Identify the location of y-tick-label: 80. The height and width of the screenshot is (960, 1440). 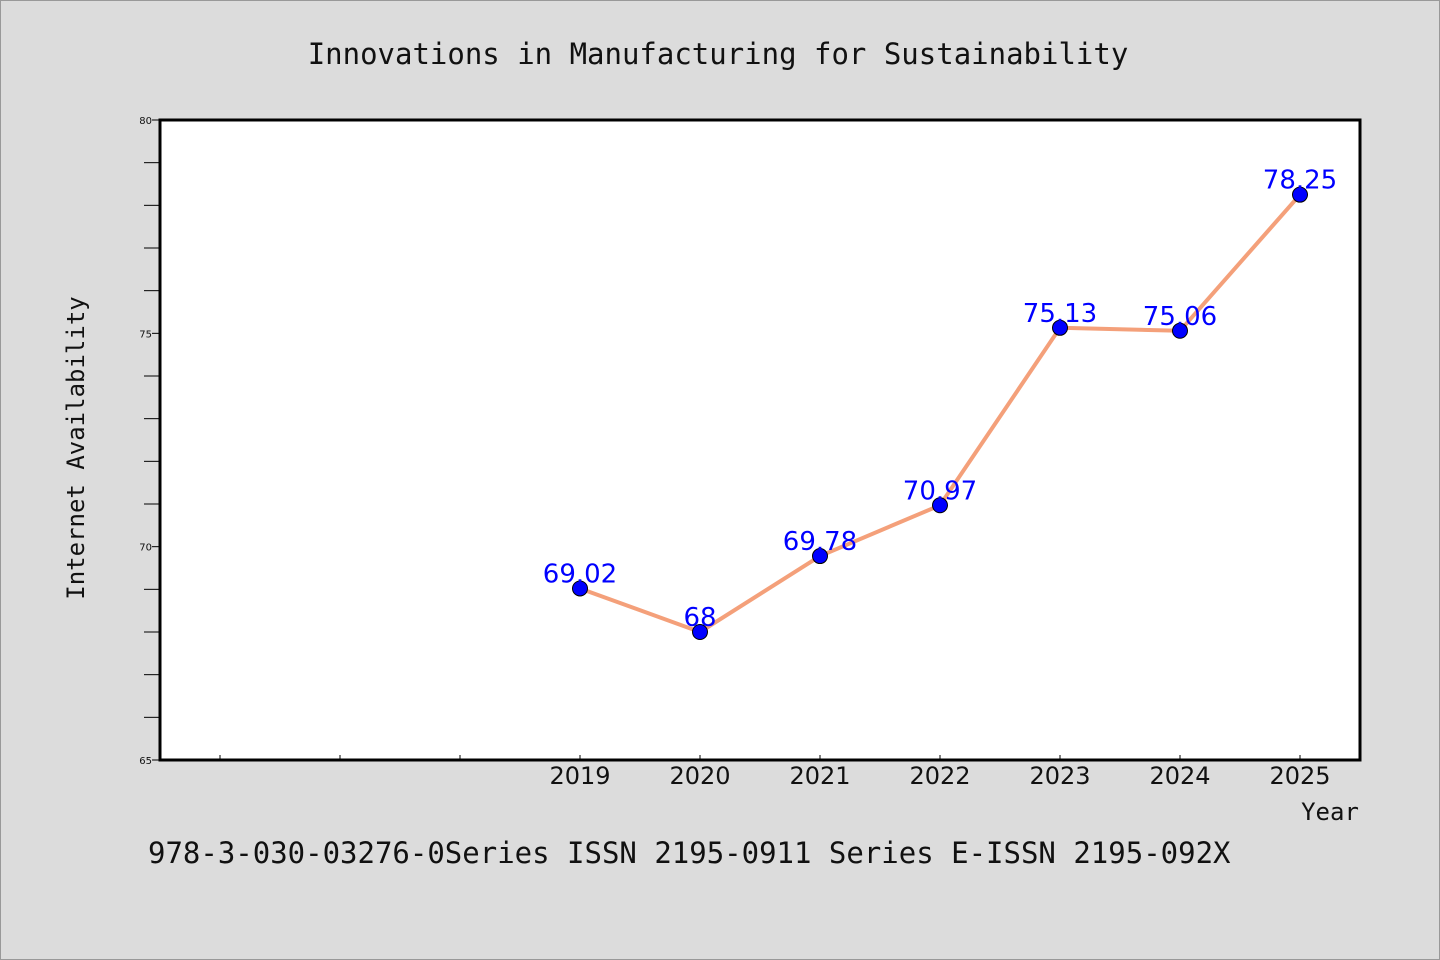
(145, 121).